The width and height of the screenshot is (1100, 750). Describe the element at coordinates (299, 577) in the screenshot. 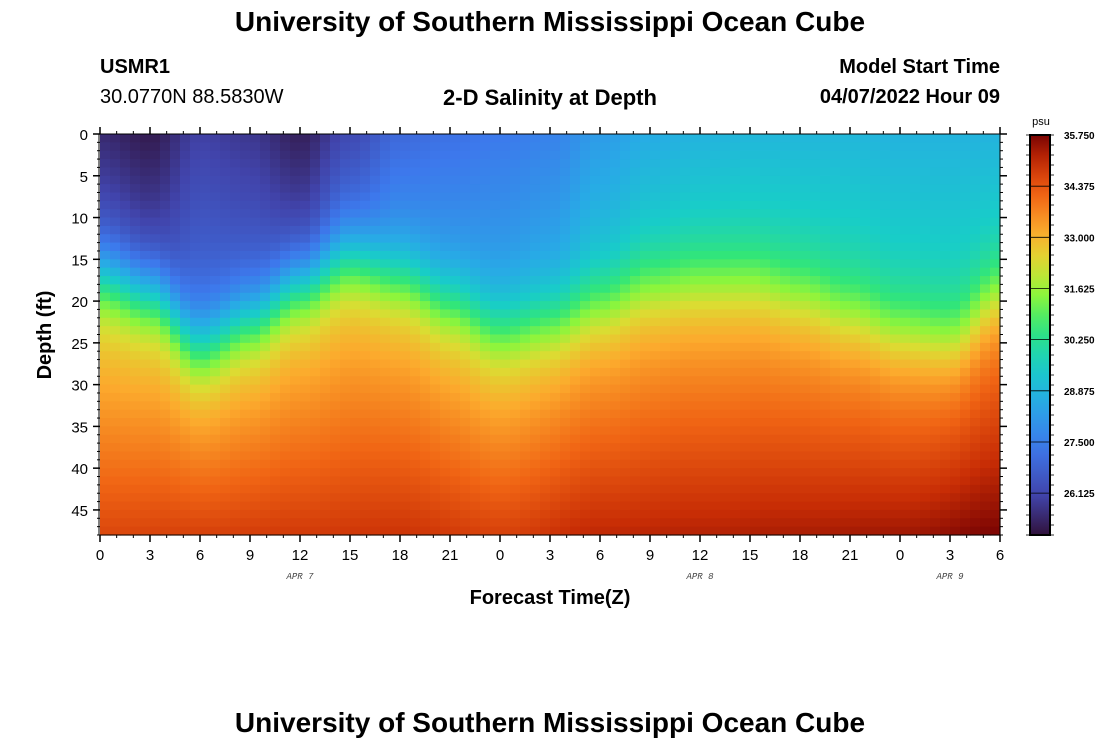

I see `x-day-label: APR 7` at that location.